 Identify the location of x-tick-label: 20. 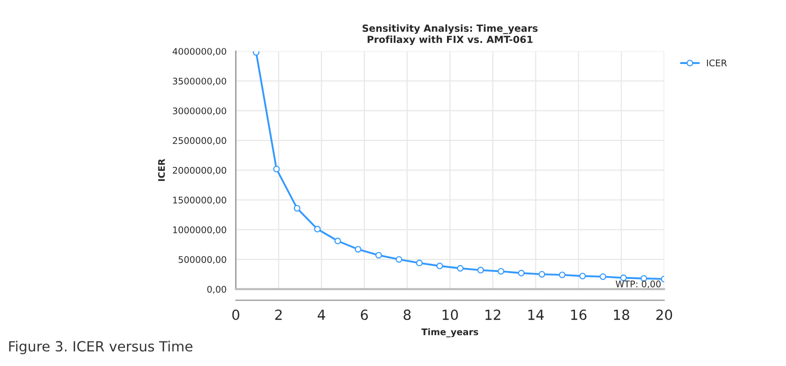
(664, 315).